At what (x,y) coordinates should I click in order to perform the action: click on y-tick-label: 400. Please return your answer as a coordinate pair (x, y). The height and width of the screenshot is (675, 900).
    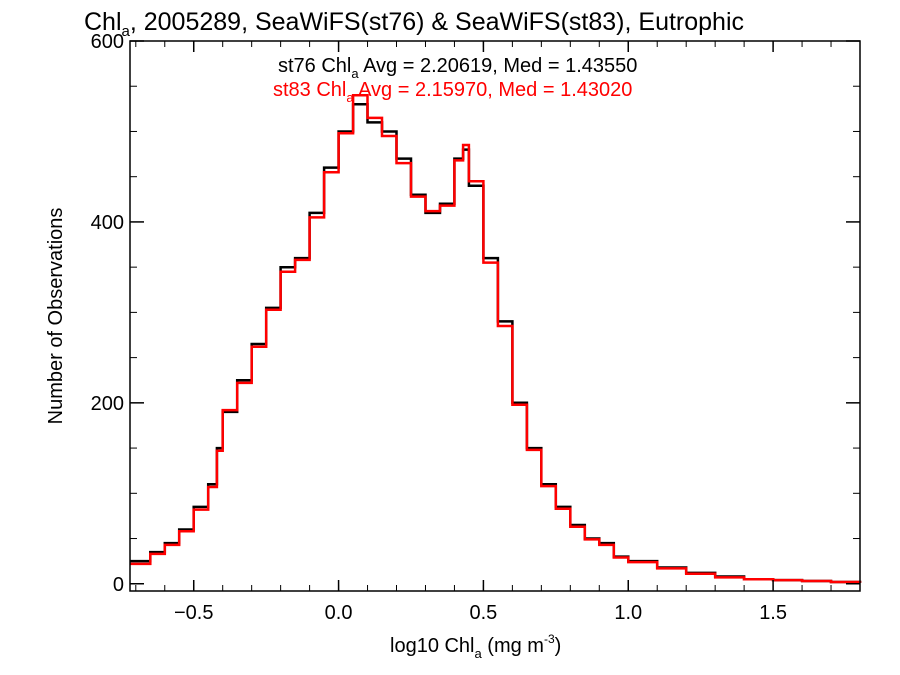
    Looking at the image, I should click on (107, 223).